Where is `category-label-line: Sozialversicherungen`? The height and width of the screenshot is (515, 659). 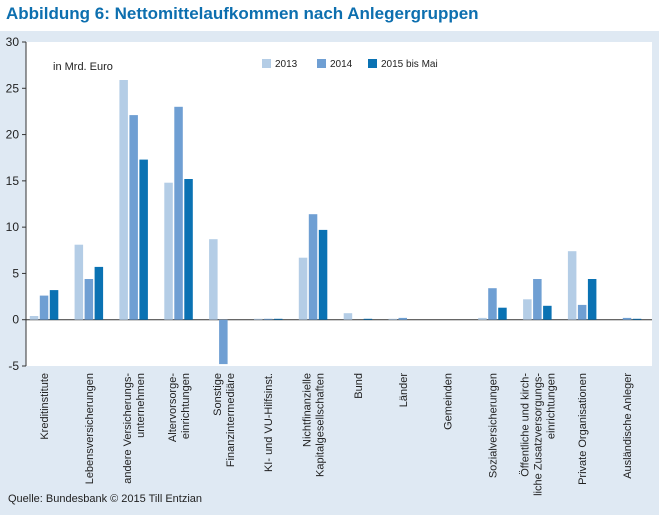
category-label-line: Sozialversicherungen is located at coordinates (493, 425).